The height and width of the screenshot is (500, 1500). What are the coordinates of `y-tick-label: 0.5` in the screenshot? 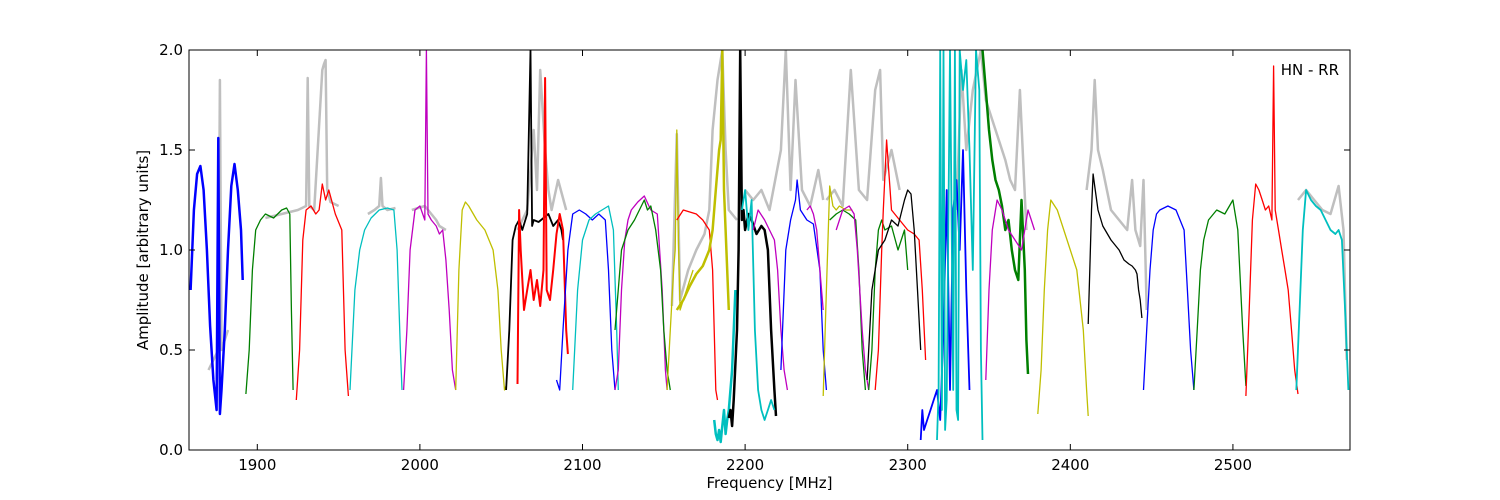 It's located at (171, 350).